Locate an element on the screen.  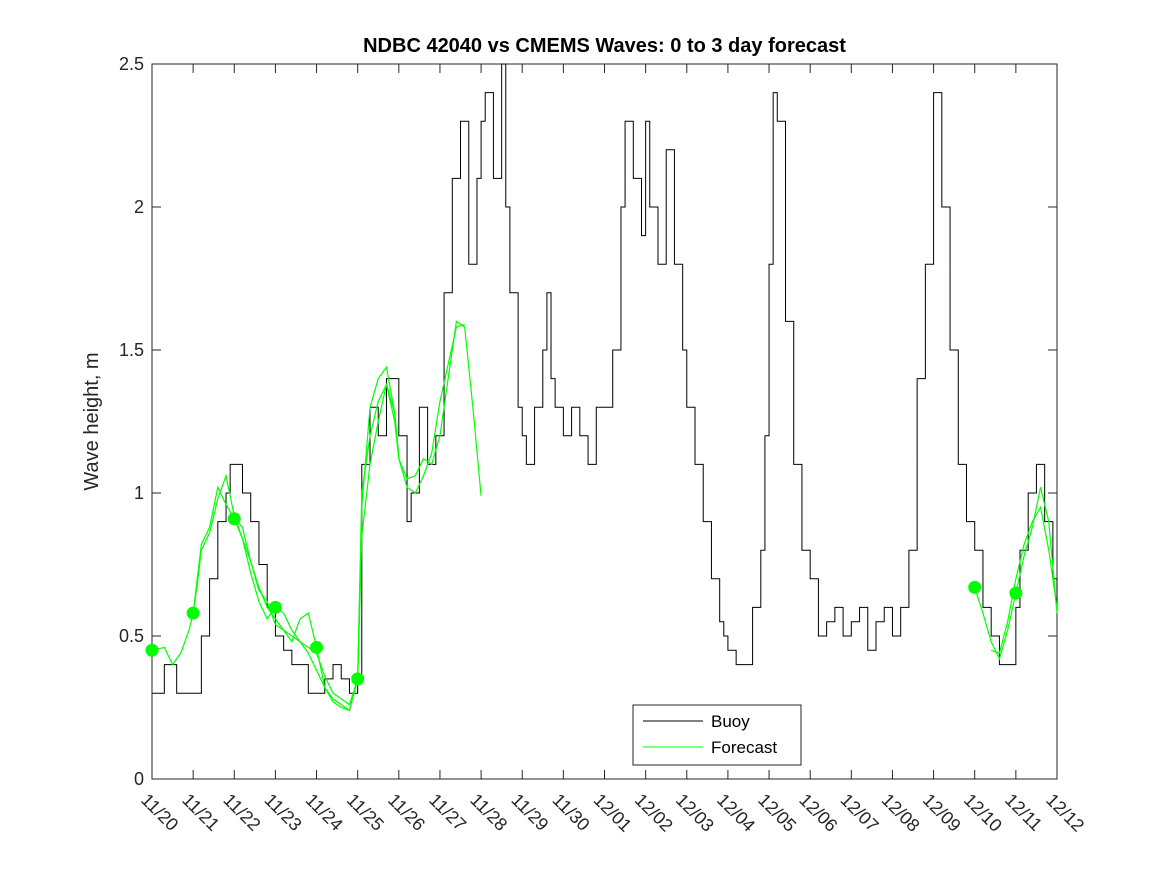
y-tick-label: 0 is located at coordinates (139, 779).